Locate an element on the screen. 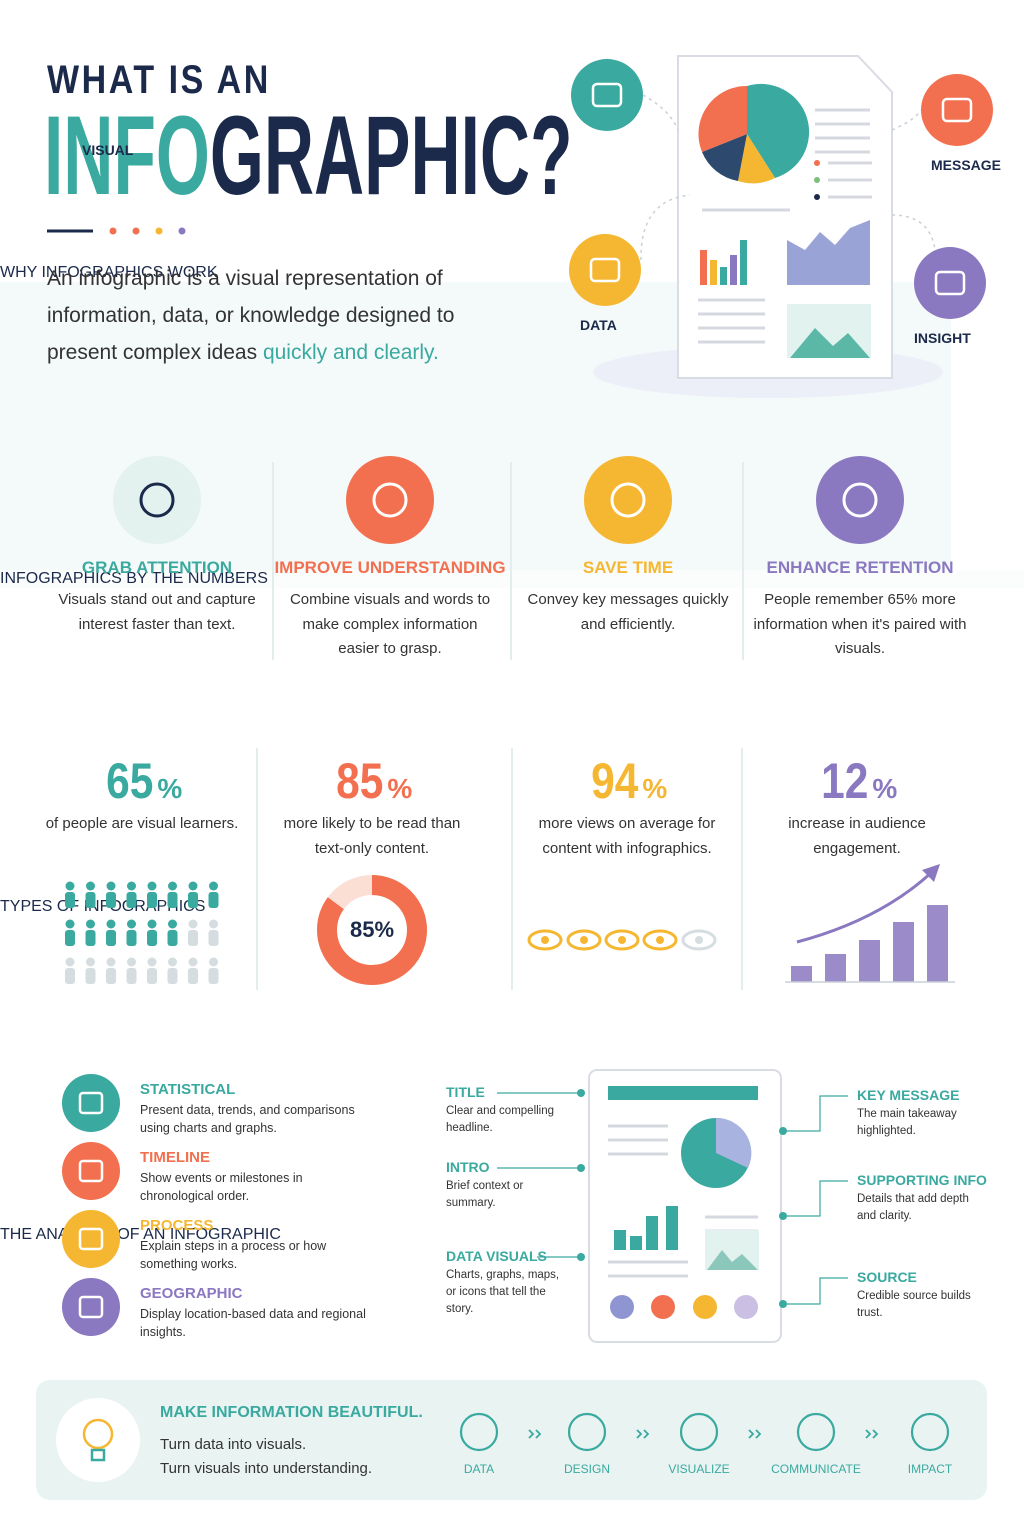 The image size is (1024, 1536). stat-text: of people are visual learners. is located at coordinates (142, 823).